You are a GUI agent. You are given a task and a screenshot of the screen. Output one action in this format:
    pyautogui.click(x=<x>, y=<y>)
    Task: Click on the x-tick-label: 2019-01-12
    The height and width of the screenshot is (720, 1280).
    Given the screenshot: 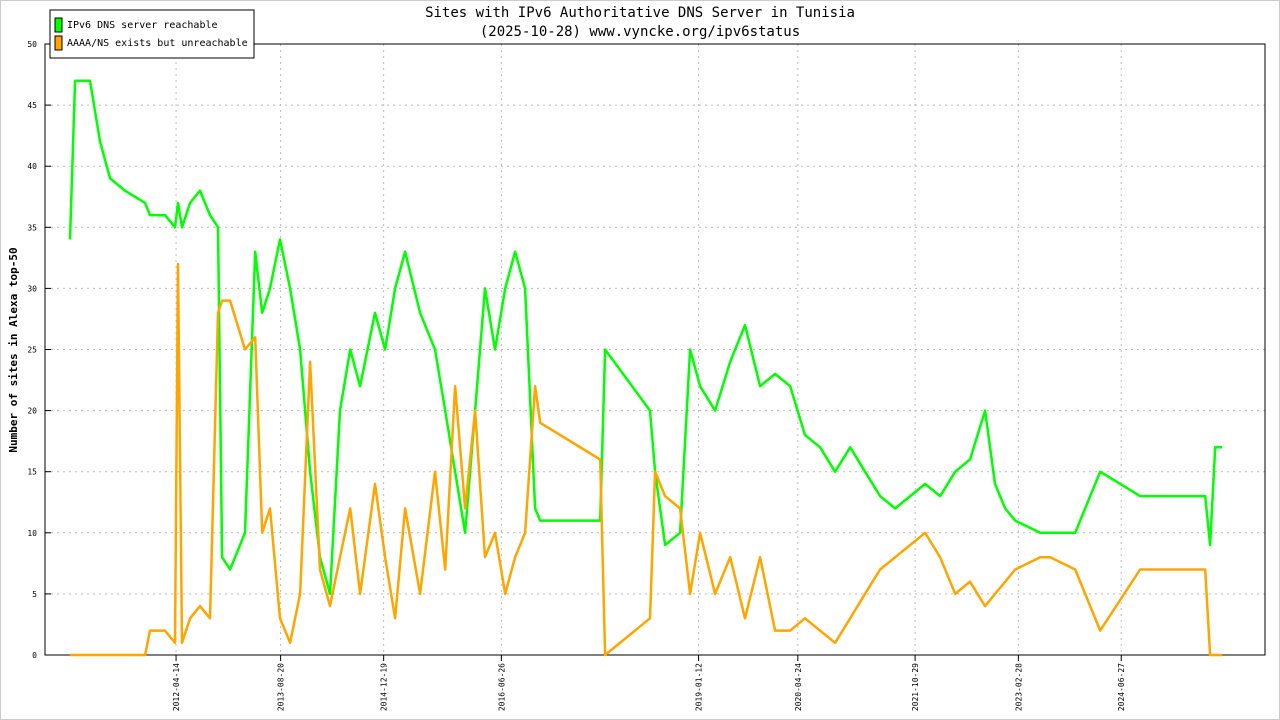 What is the action you would take?
    pyautogui.click(x=699, y=687)
    